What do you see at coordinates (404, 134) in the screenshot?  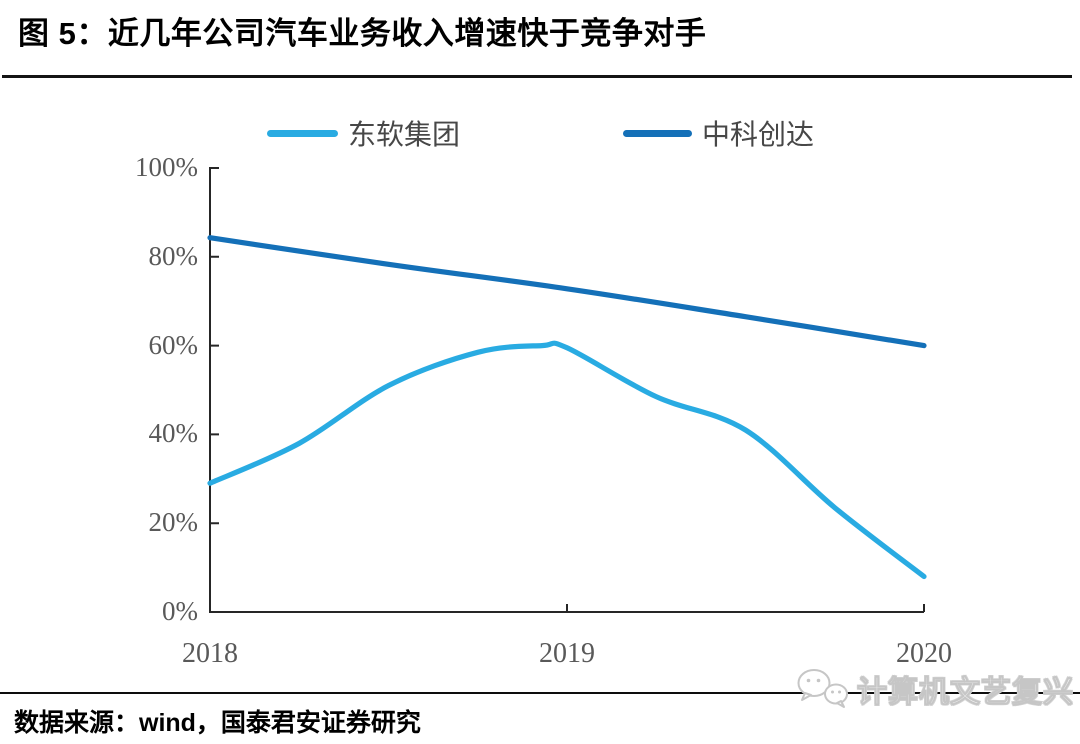 I see `legend-label-dongruan: 东软集团` at bounding box center [404, 134].